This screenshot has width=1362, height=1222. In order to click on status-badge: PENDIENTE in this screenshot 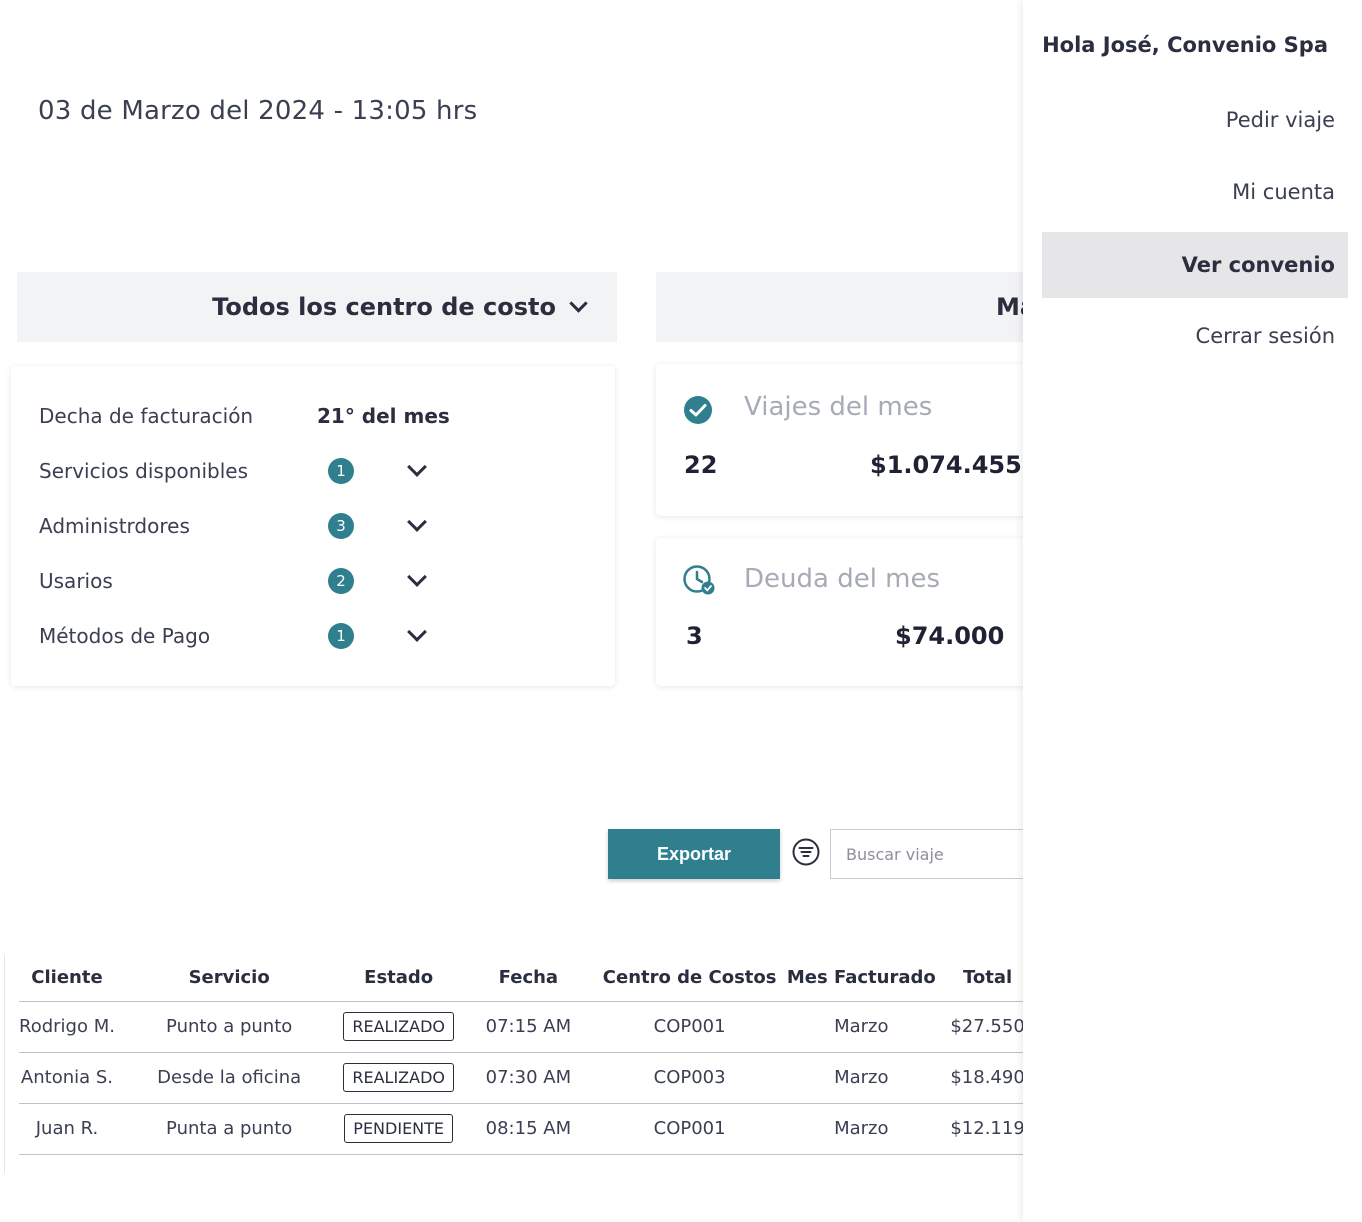, I will do `click(399, 1128)`.